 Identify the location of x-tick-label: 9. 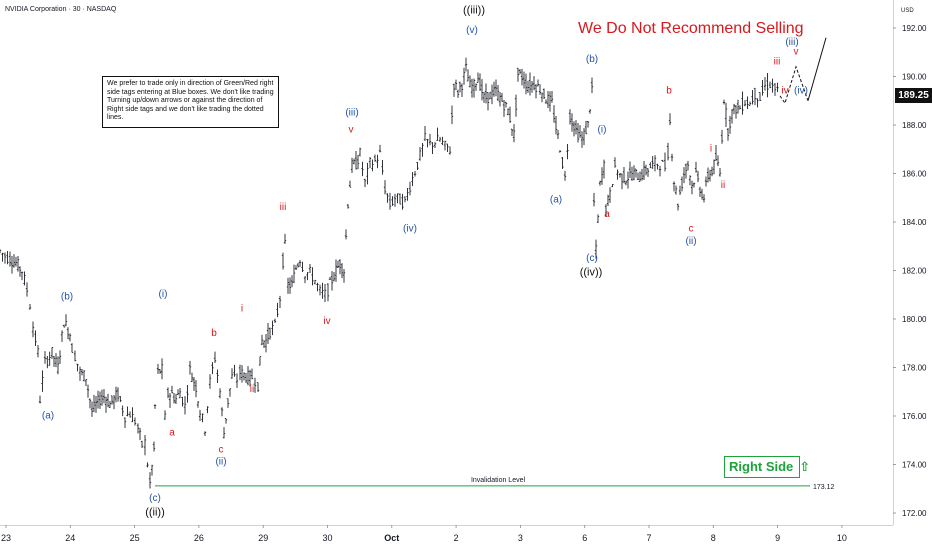
(777, 538).